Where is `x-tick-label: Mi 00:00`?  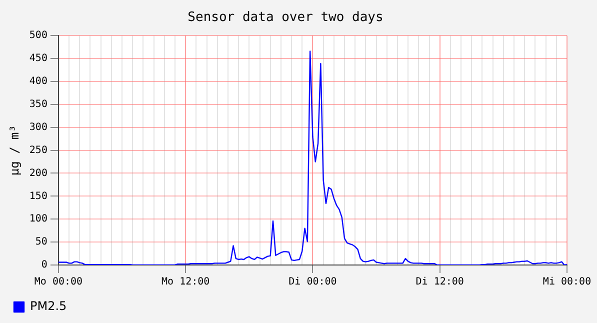 x-tick-label: Mi 00:00 is located at coordinates (567, 282).